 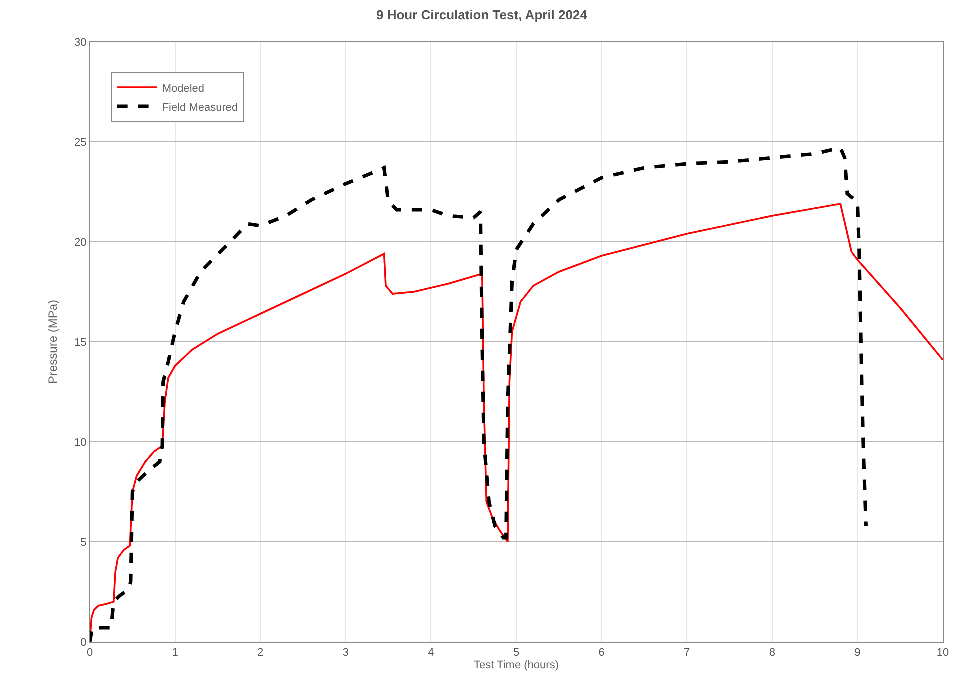 What do you see at coordinates (83, 542) in the screenshot?
I see `y-tick-label: 5` at bounding box center [83, 542].